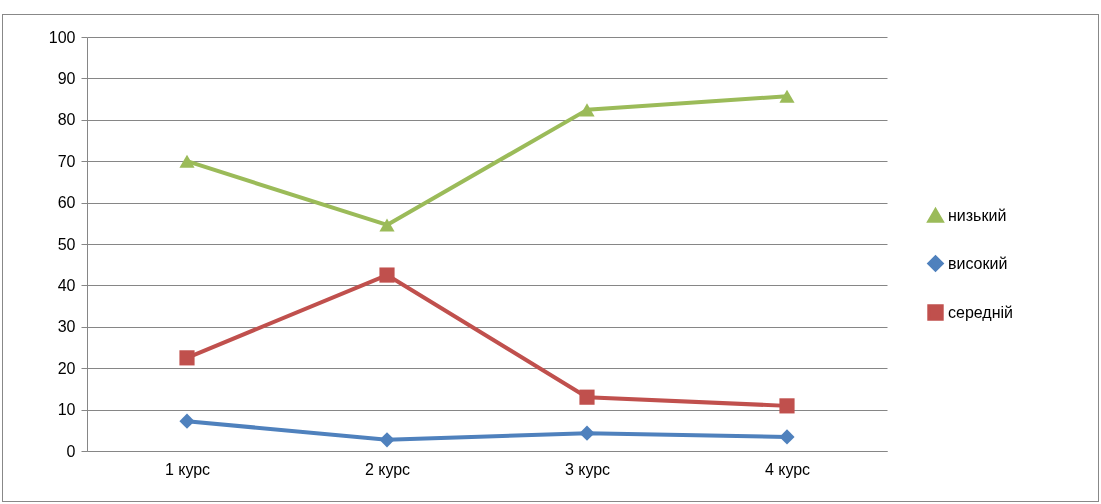 Image resolution: width=1101 pixels, height=504 pixels. Describe the element at coordinates (71, 451) in the screenshot. I see `y-tick-label: 0` at that location.